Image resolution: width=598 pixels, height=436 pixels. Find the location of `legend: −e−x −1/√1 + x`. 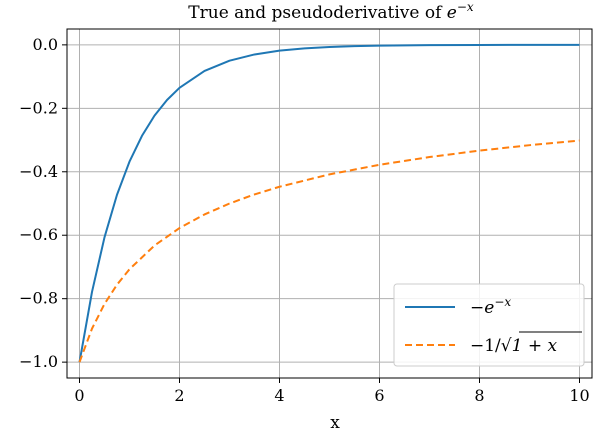

legend: −e−x −1/√1 + x is located at coordinates (489, 325).